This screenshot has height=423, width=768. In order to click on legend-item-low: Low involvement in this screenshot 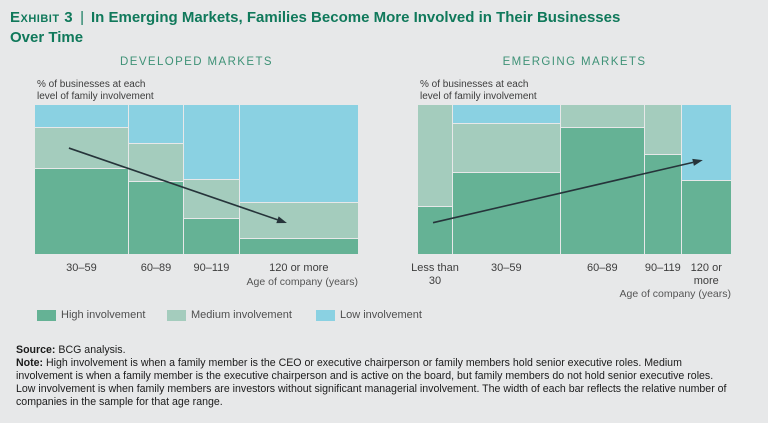, I will do `click(369, 315)`.